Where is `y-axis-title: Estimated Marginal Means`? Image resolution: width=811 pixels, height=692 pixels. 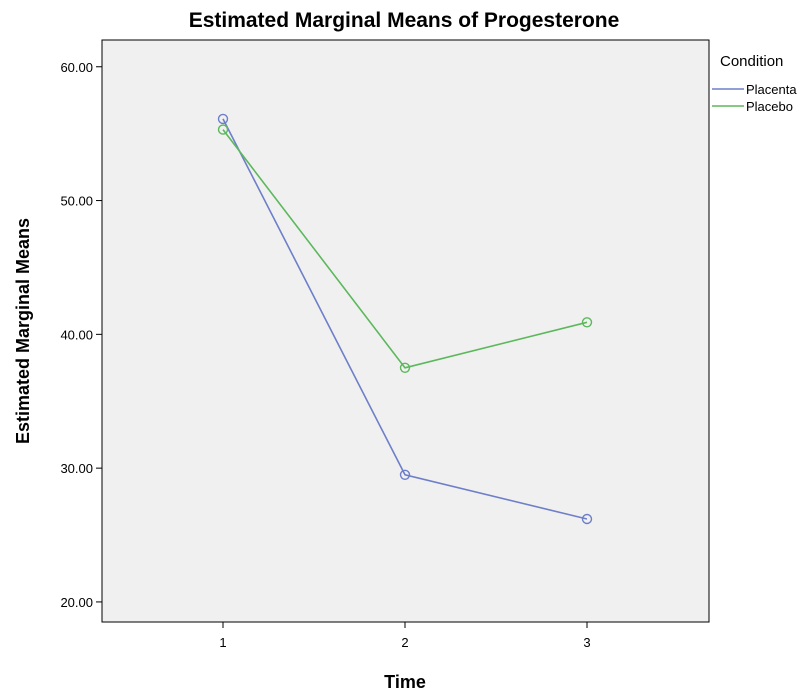 y-axis-title: Estimated Marginal Means is located at coordinates (23, 331).